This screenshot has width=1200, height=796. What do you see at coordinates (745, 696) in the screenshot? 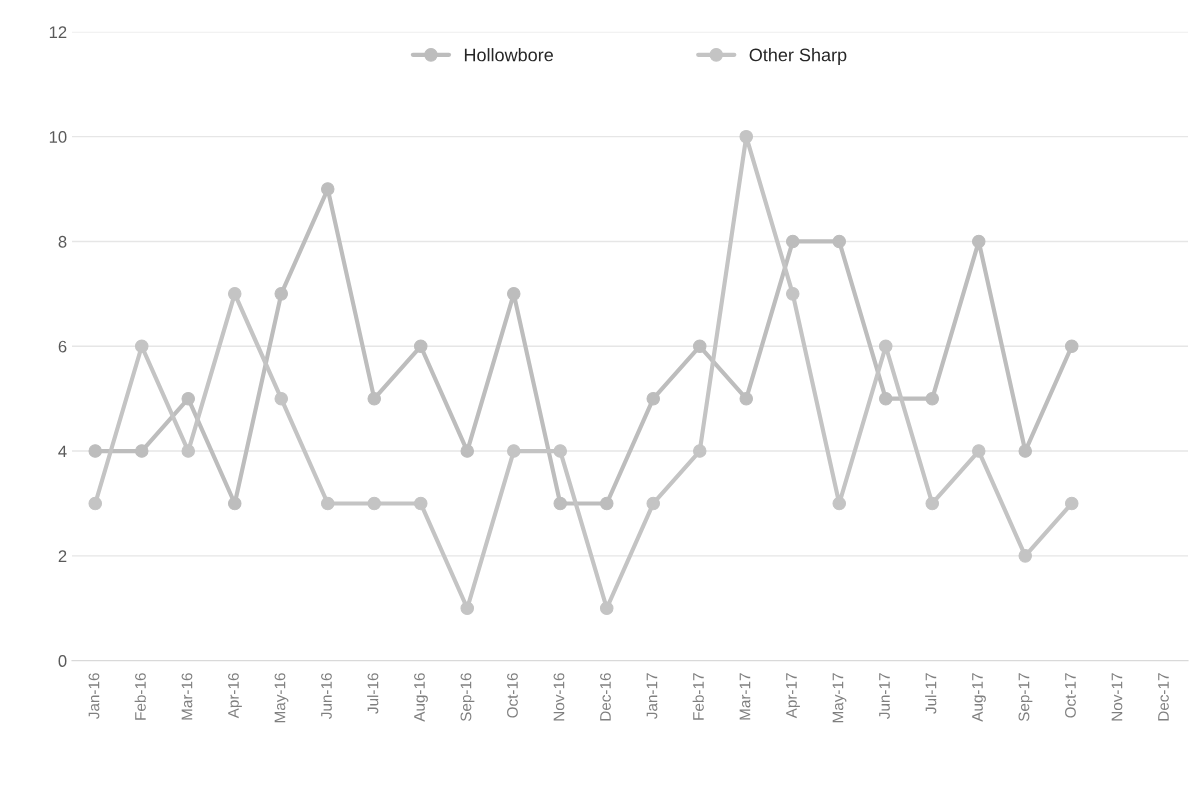
I see `x-tick-label: Mar-17` at bounding box center [745, 696].